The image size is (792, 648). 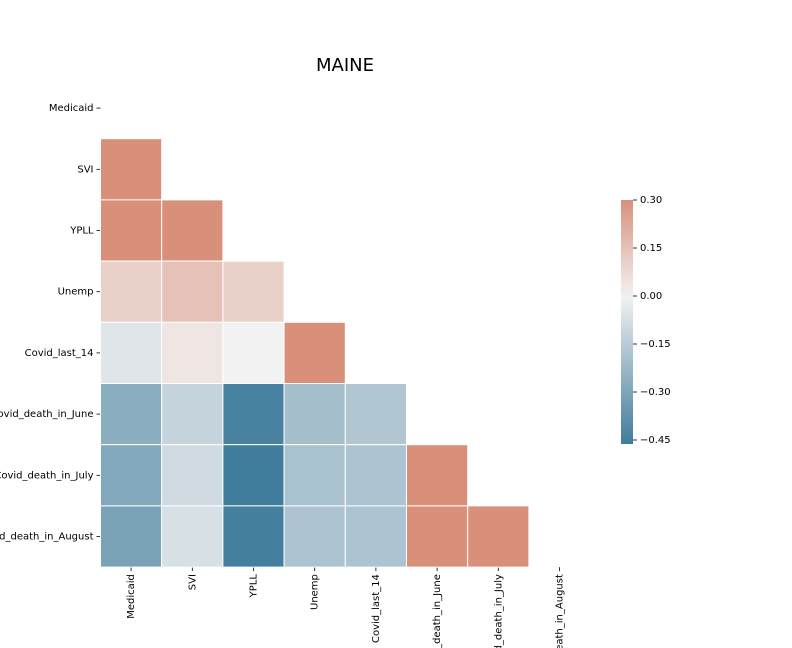 What do you see at coordinates (47, 475) in the screenshot?
I see `y-tick-label: Covid_death_in_July` at bounding box center [47, 475].